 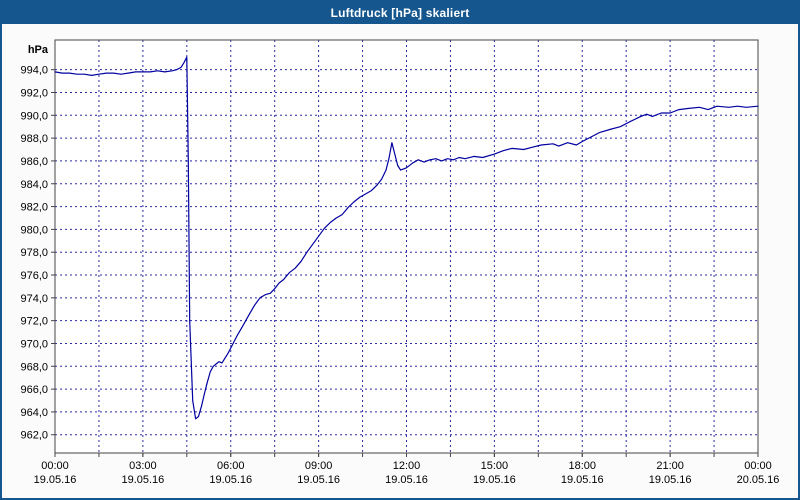 I want to click on svg-text: 992,0, so click(x=34, y=93).